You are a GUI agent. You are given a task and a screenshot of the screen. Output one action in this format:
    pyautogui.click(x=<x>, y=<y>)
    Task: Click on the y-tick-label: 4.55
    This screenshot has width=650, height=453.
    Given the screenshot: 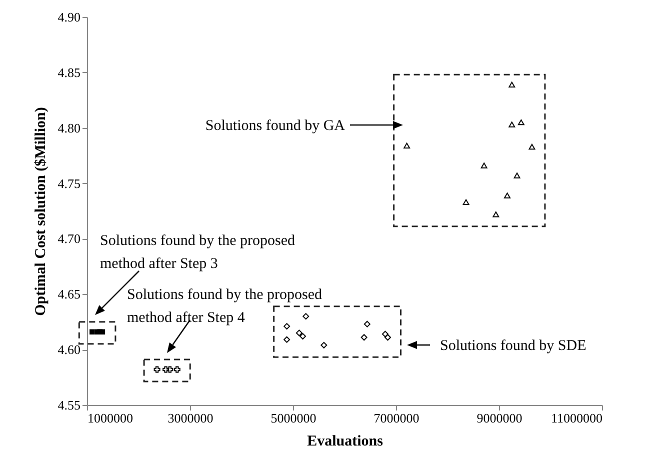 What is the action you would take?
    pyautogui.click(x=69, y=405)
    